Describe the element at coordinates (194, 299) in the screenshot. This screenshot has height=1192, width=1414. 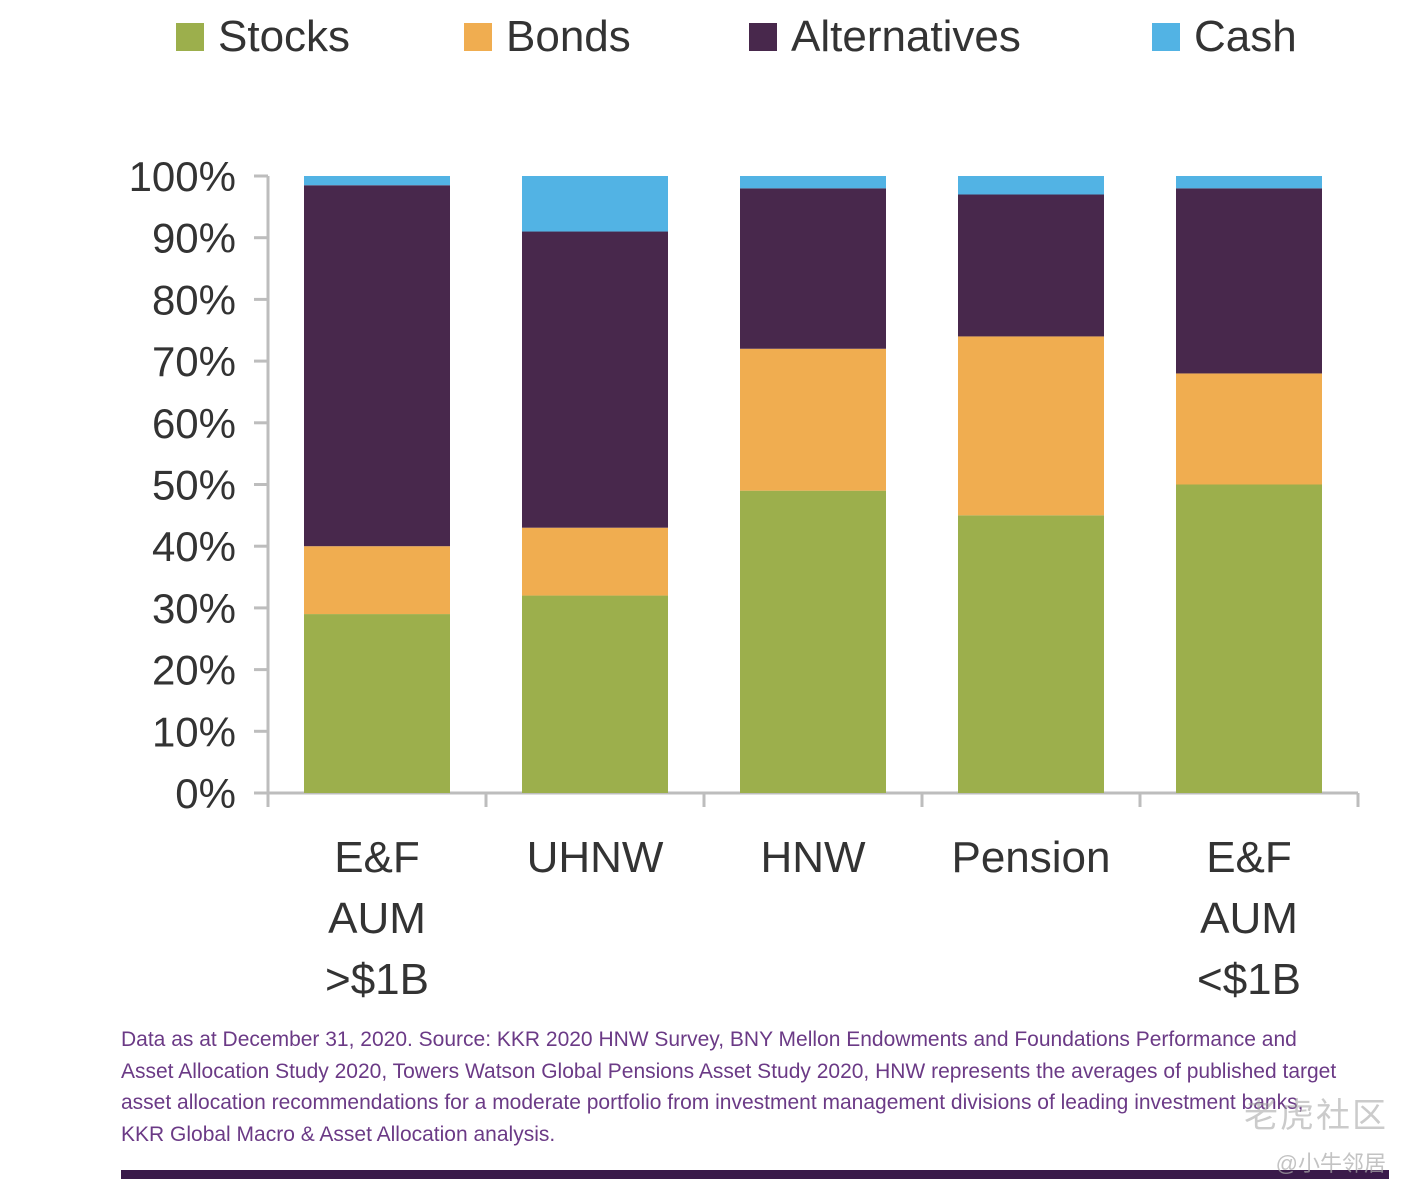
I see `y-tick-label: 80%` at that location.